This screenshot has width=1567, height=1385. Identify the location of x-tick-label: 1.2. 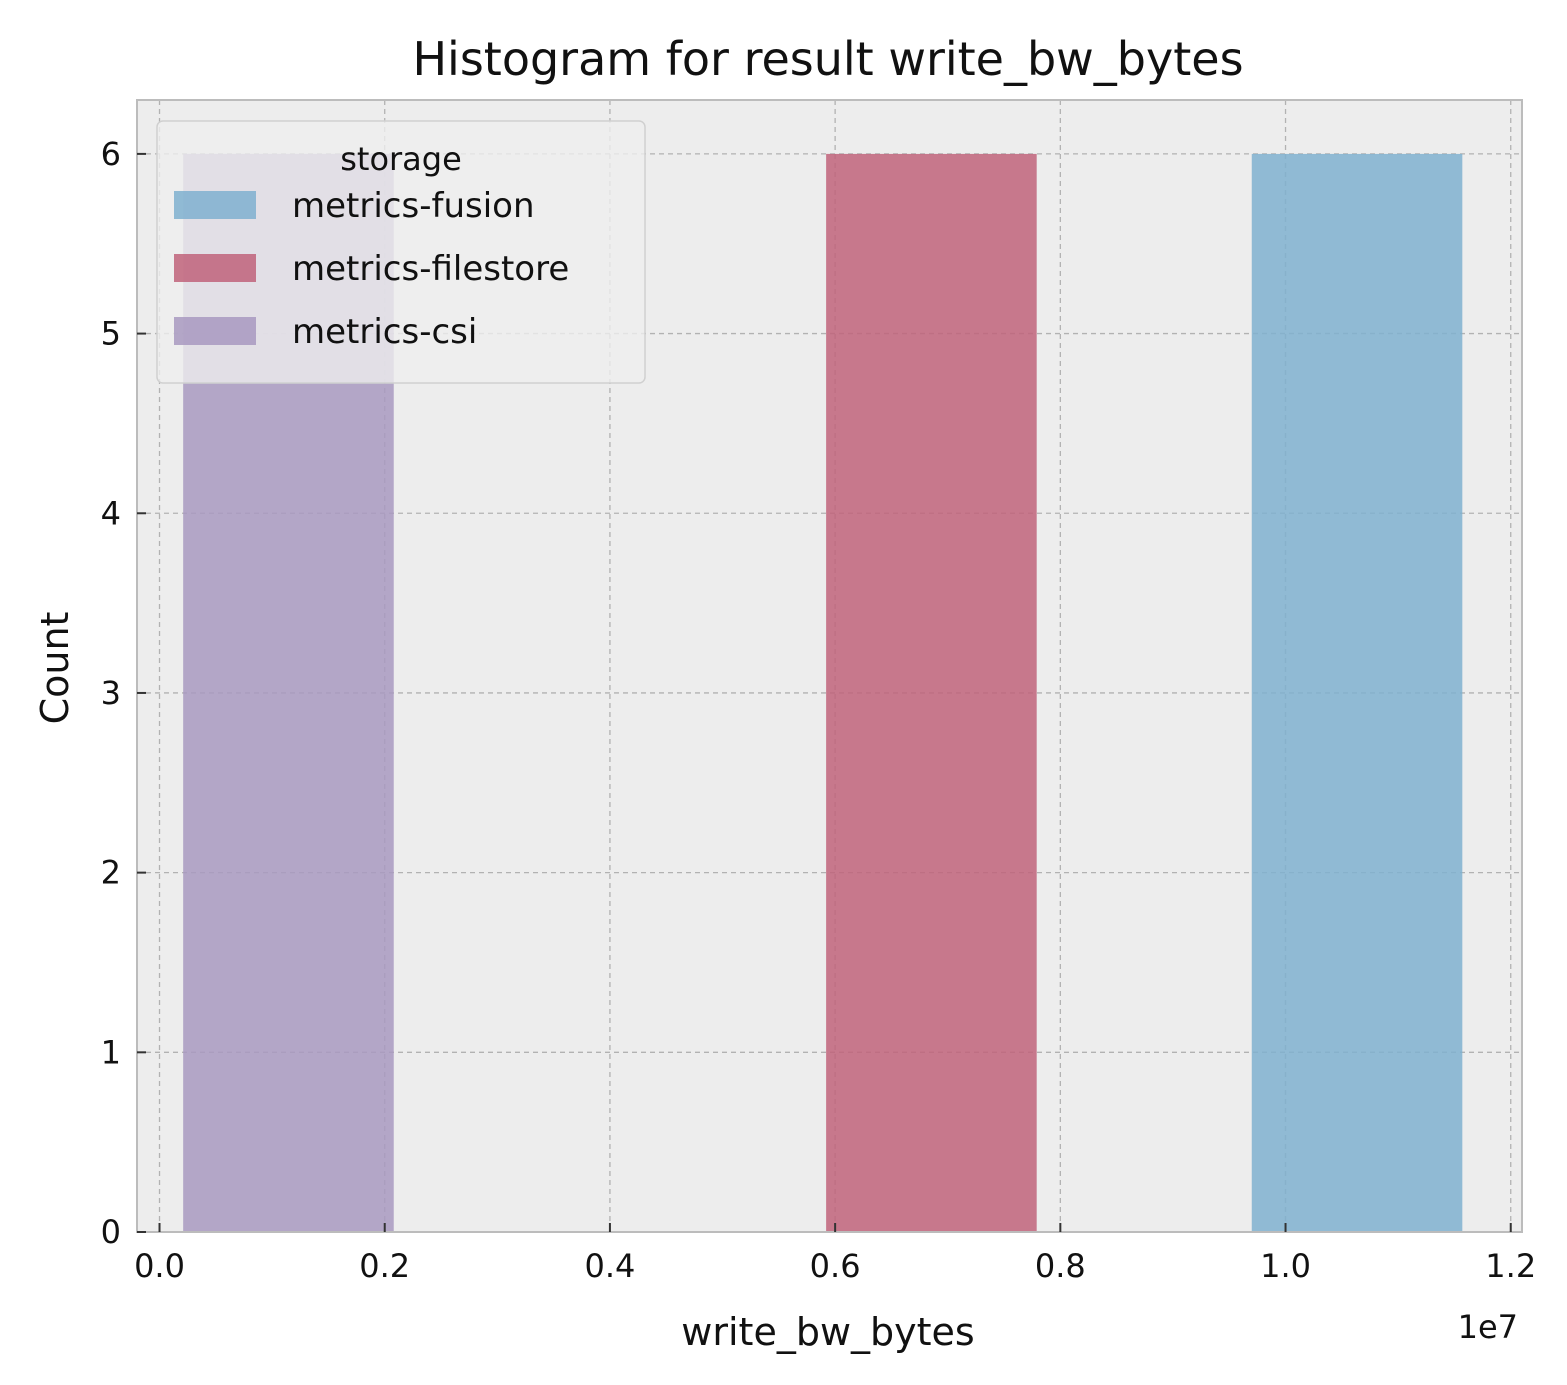
(1510, 1266).